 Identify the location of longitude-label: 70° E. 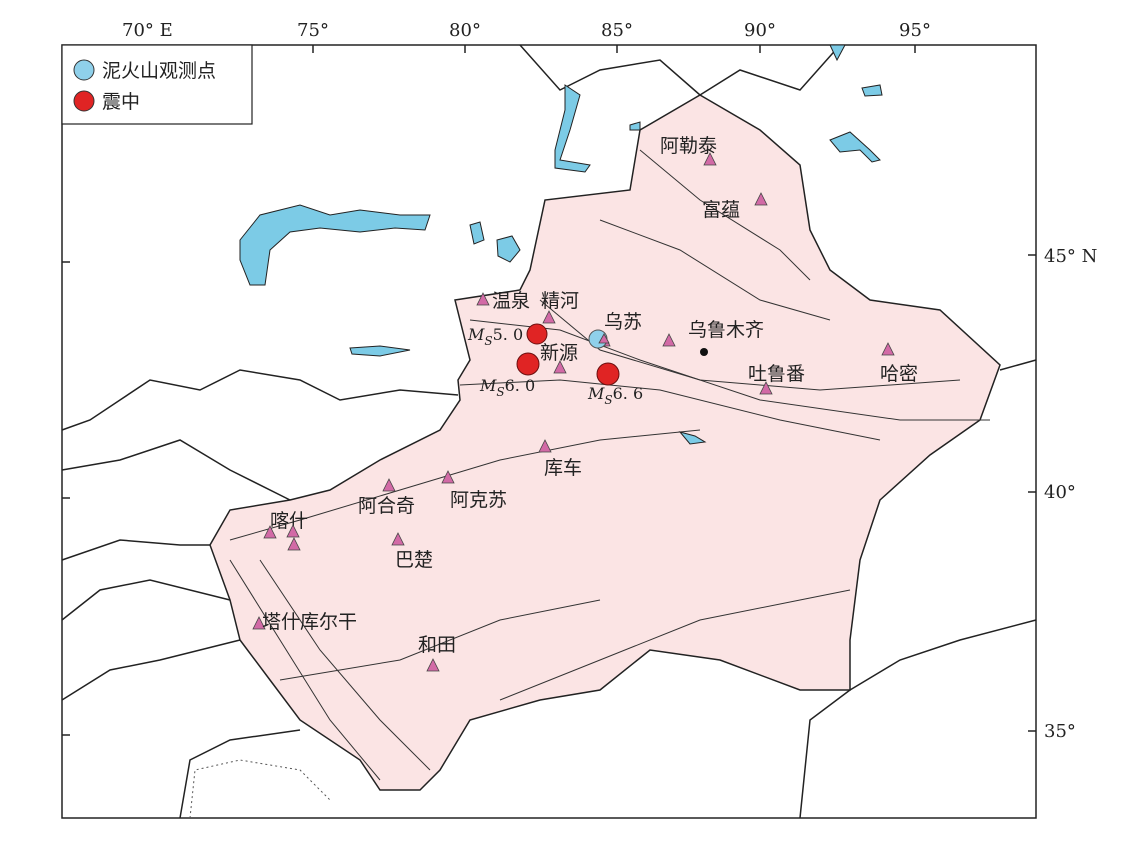
(147, 30).